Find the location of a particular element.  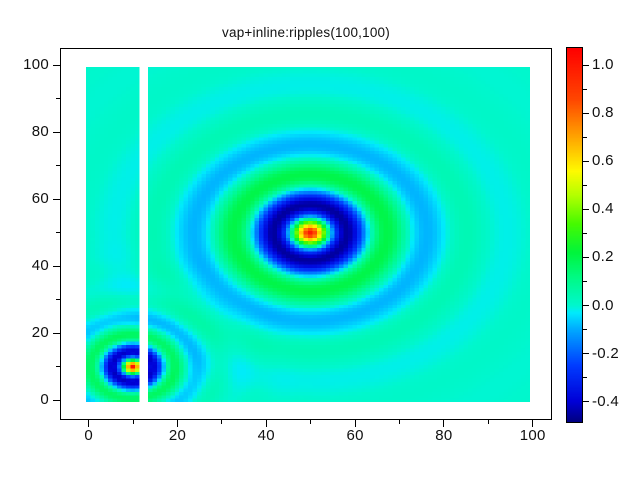

x-tick-label: 80 is located at coordinates (444, 435).